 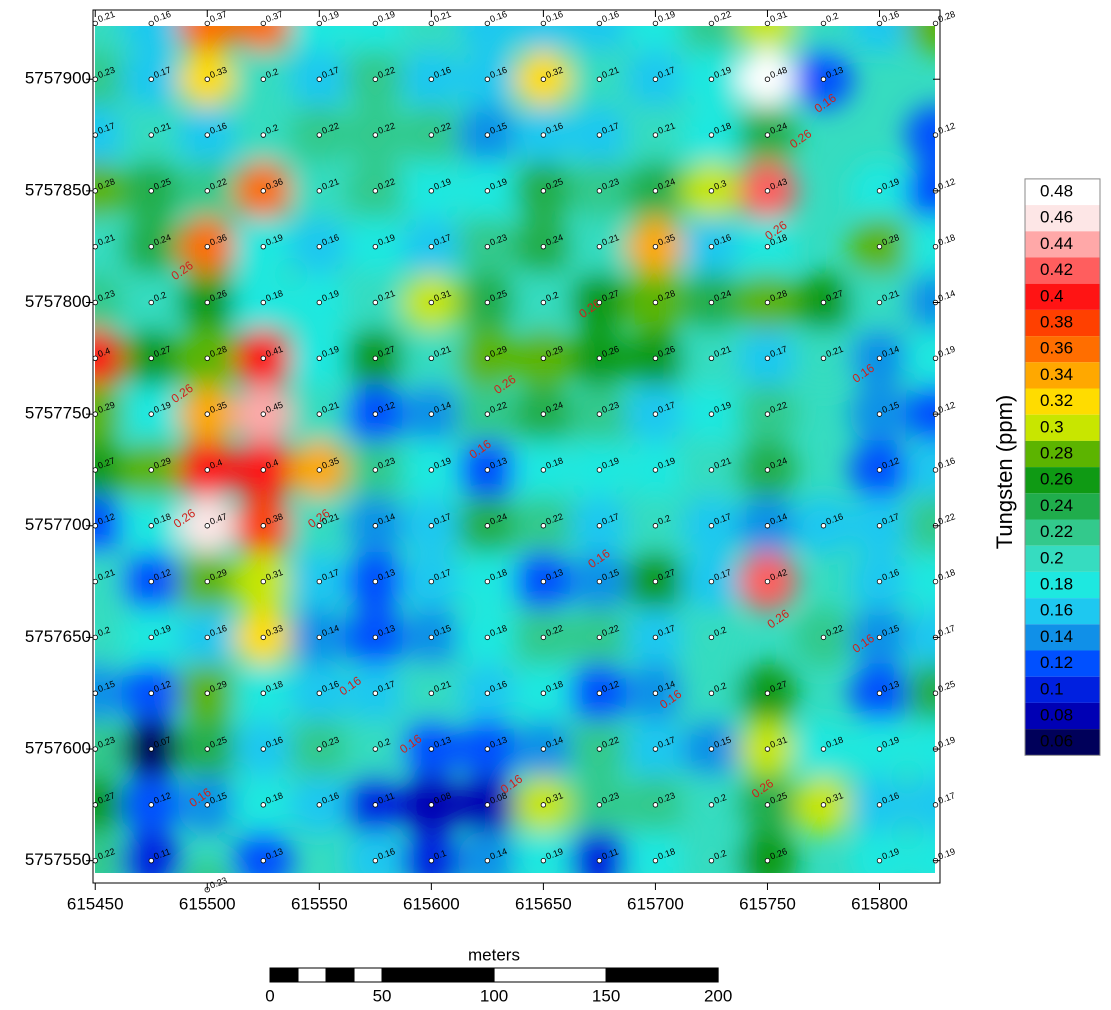 What do you see at coordinates (655, 903) in the screenshot?
I see `x-tick-label: 615700` at bounding box center [655, 903].